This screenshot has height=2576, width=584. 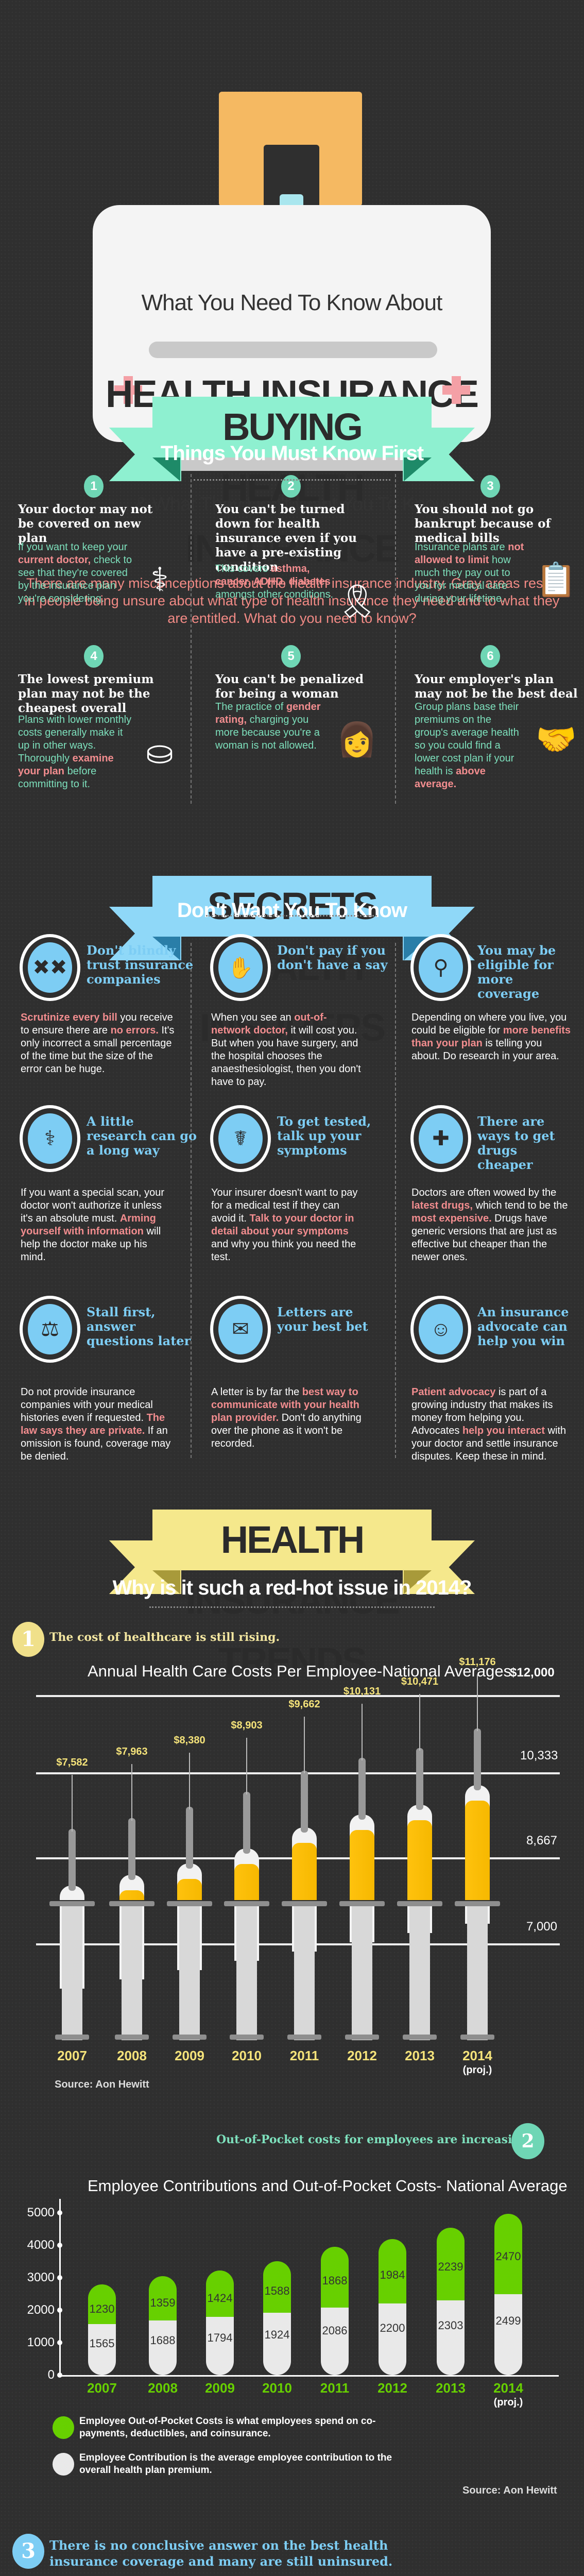 I want to click on body-text: before committing to it., so click(x=57, y=778).